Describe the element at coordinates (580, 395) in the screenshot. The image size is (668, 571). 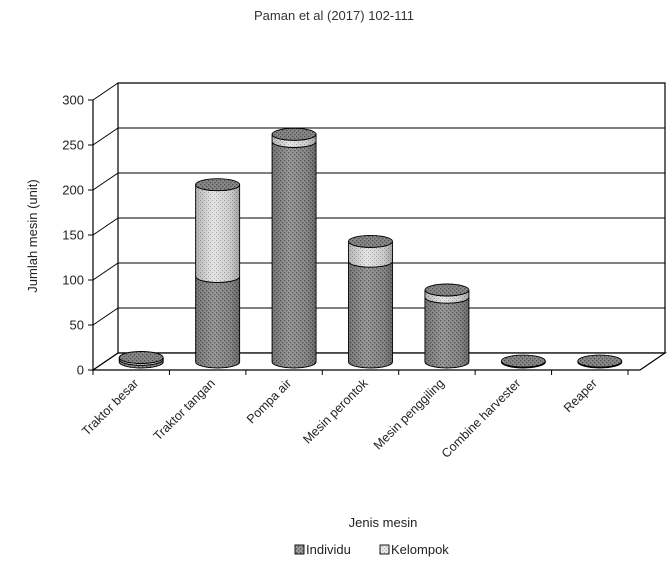
I see `x-category-label: Reaper` at that location.